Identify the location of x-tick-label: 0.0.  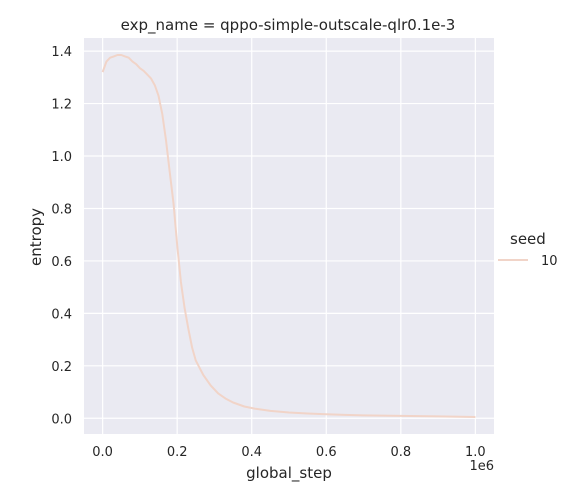
(102, 452).